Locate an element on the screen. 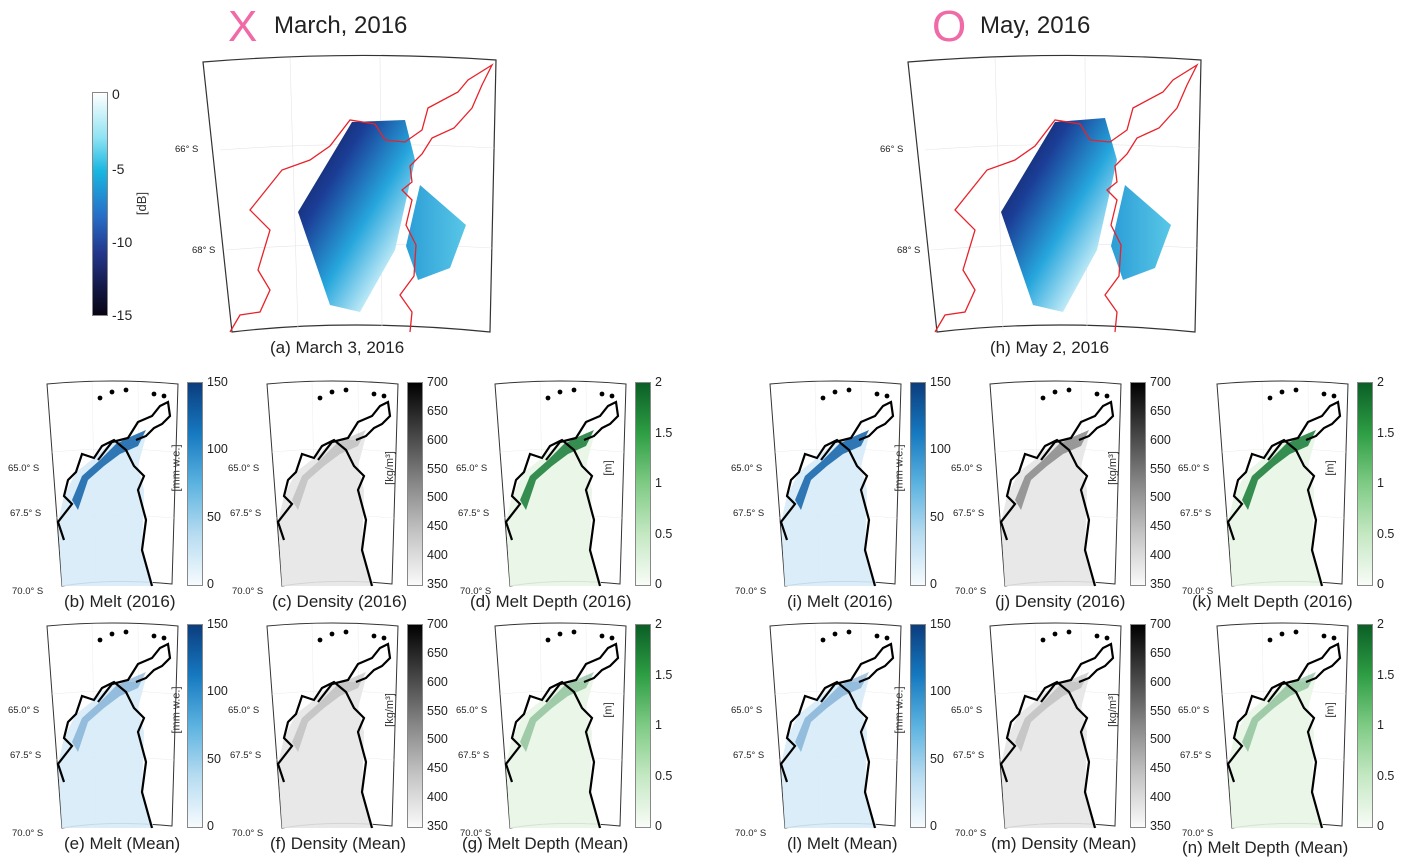 This screenshot has width=1413, height=865. sar-lat-left-66: 66° S is located at coordinates (187, 149).